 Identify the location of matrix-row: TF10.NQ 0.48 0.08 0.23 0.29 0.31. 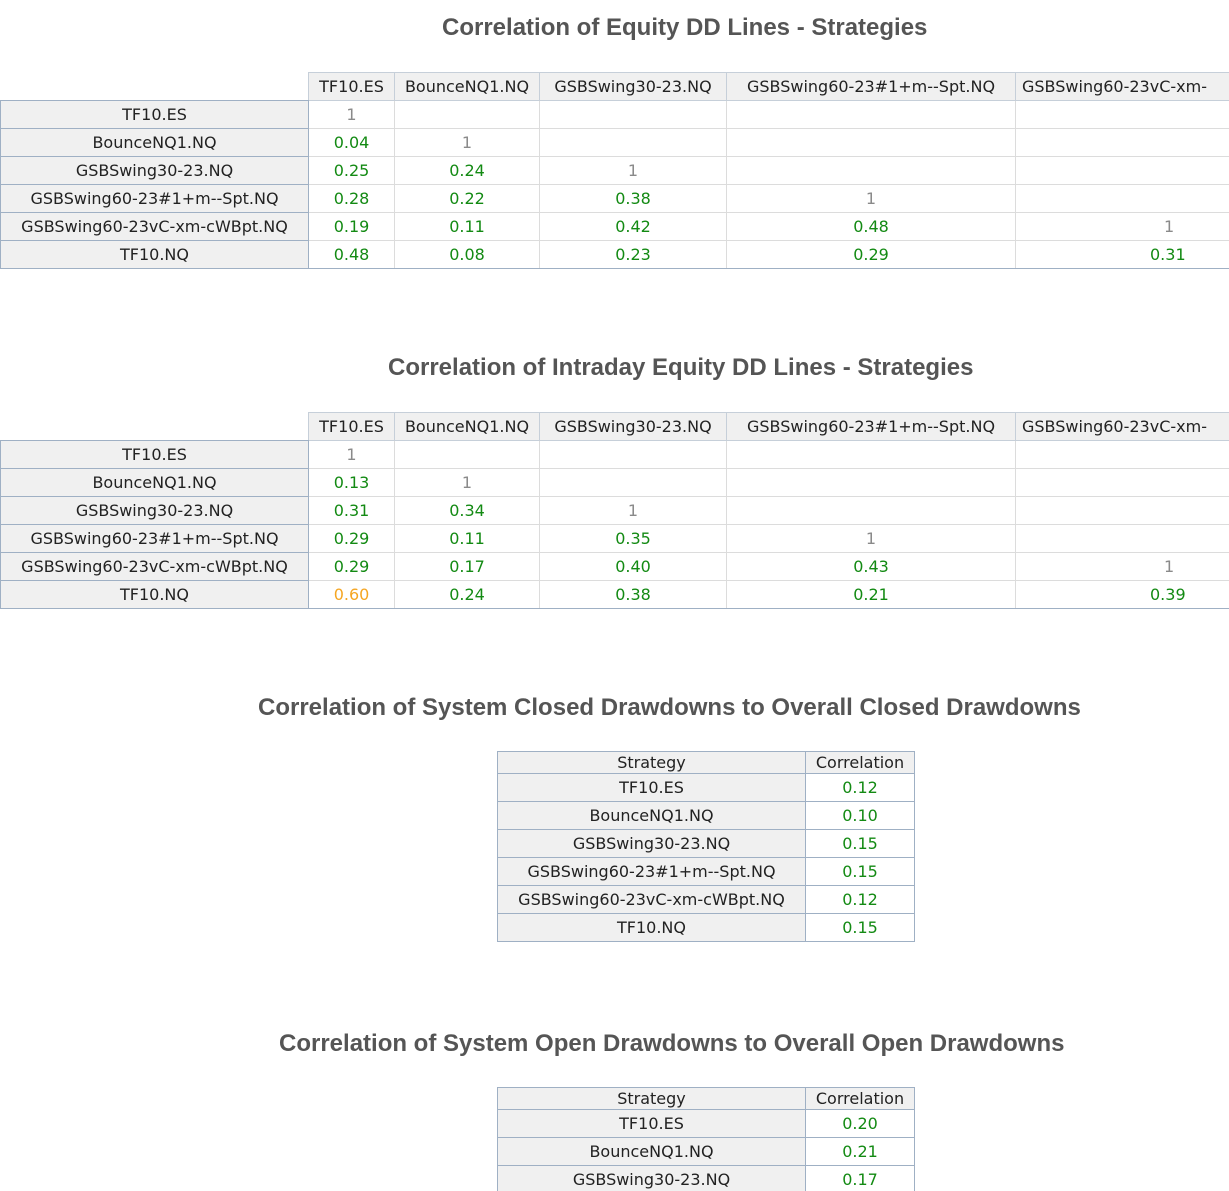
(614, 254).